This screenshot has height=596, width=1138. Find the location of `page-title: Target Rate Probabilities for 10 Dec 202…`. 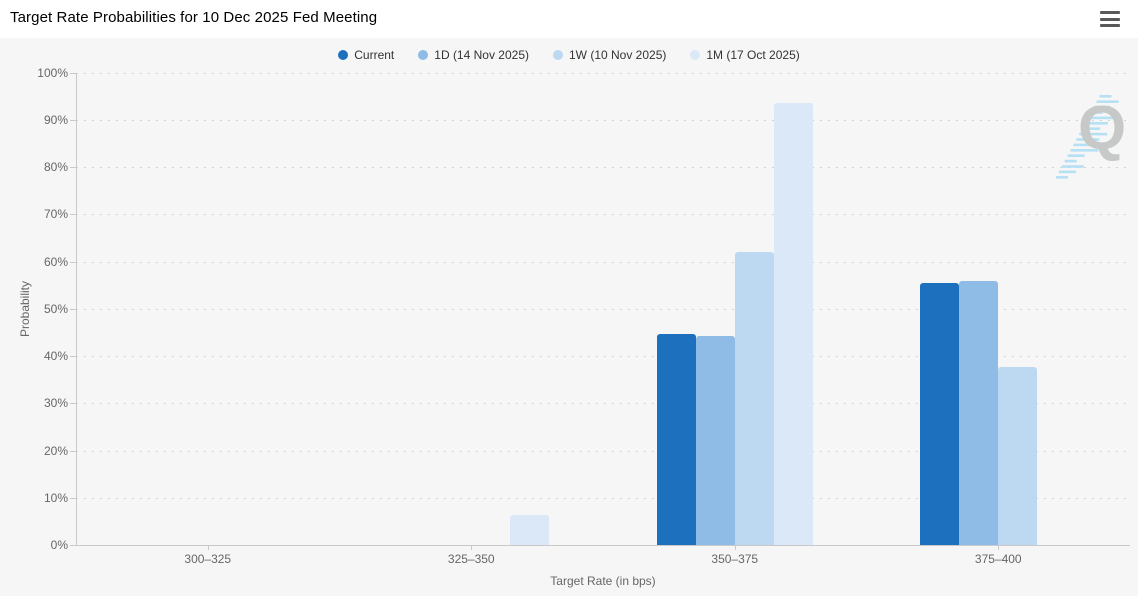

page-title: Target Rate Probabilities for 10 Dec 202… is located at coordinates (194, 17).